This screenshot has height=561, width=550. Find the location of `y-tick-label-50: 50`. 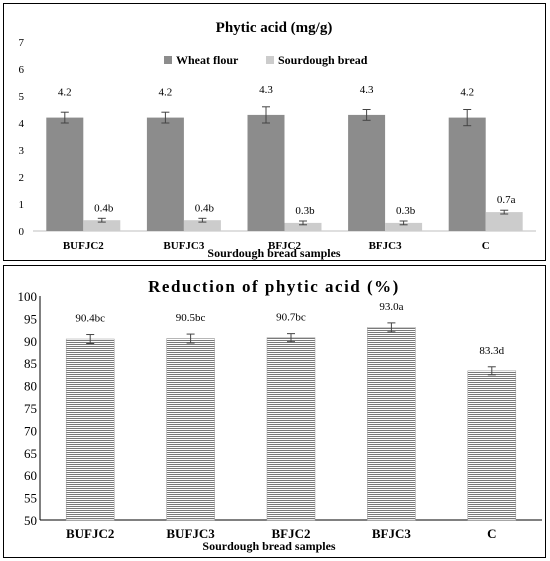

y-tick-label-50: 50 is located at coordinates (30, 520).